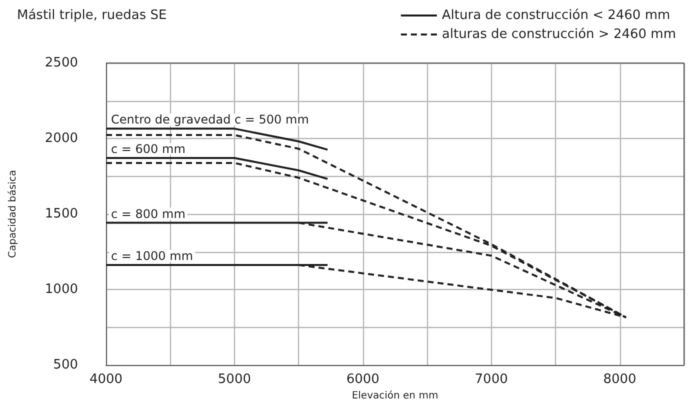 The height and width of the screenshot is (408, 693). Describe the element at coordinates (363, 379) in the screenshot. I see `x-tick-label: 6000` at that location.